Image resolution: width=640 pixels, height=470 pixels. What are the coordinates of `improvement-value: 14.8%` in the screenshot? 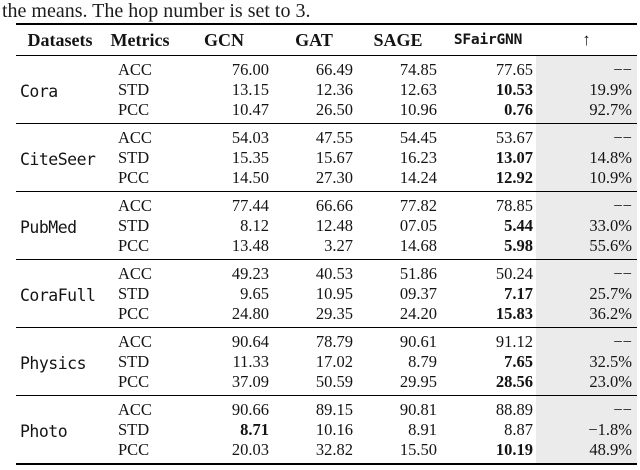 It's located at (586, 158).